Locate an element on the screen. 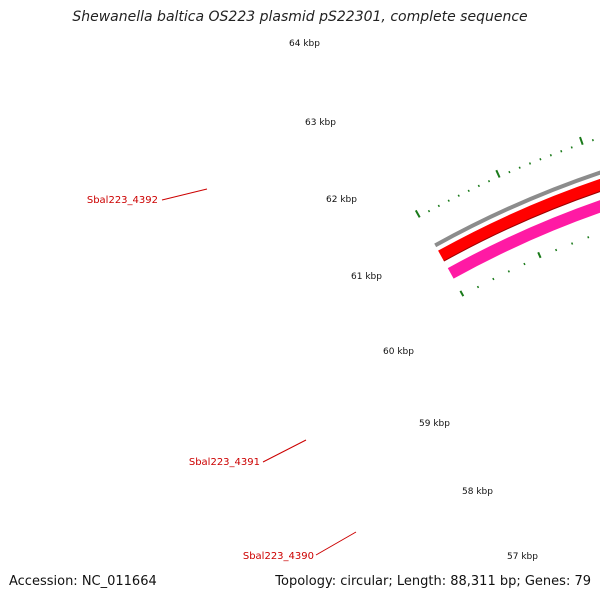 The image size is (600, 604). gene-label-sbal223-4390: Sbal223_4390 is located at coordinates (278, 556).